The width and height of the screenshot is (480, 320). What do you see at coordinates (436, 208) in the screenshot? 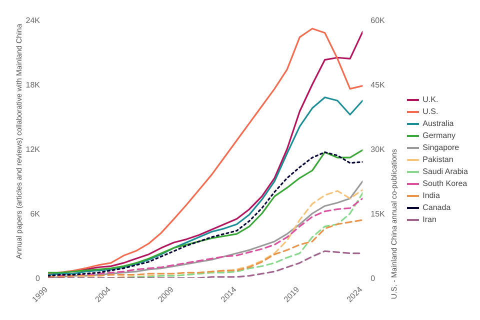
I see `legend-label: Canada` at bounding box center [436, 208].